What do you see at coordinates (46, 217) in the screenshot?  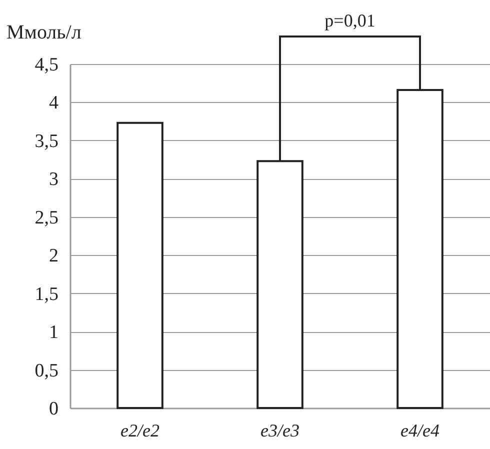 I see `y-tick-label: 2,5` at bounding box center [46, 217].